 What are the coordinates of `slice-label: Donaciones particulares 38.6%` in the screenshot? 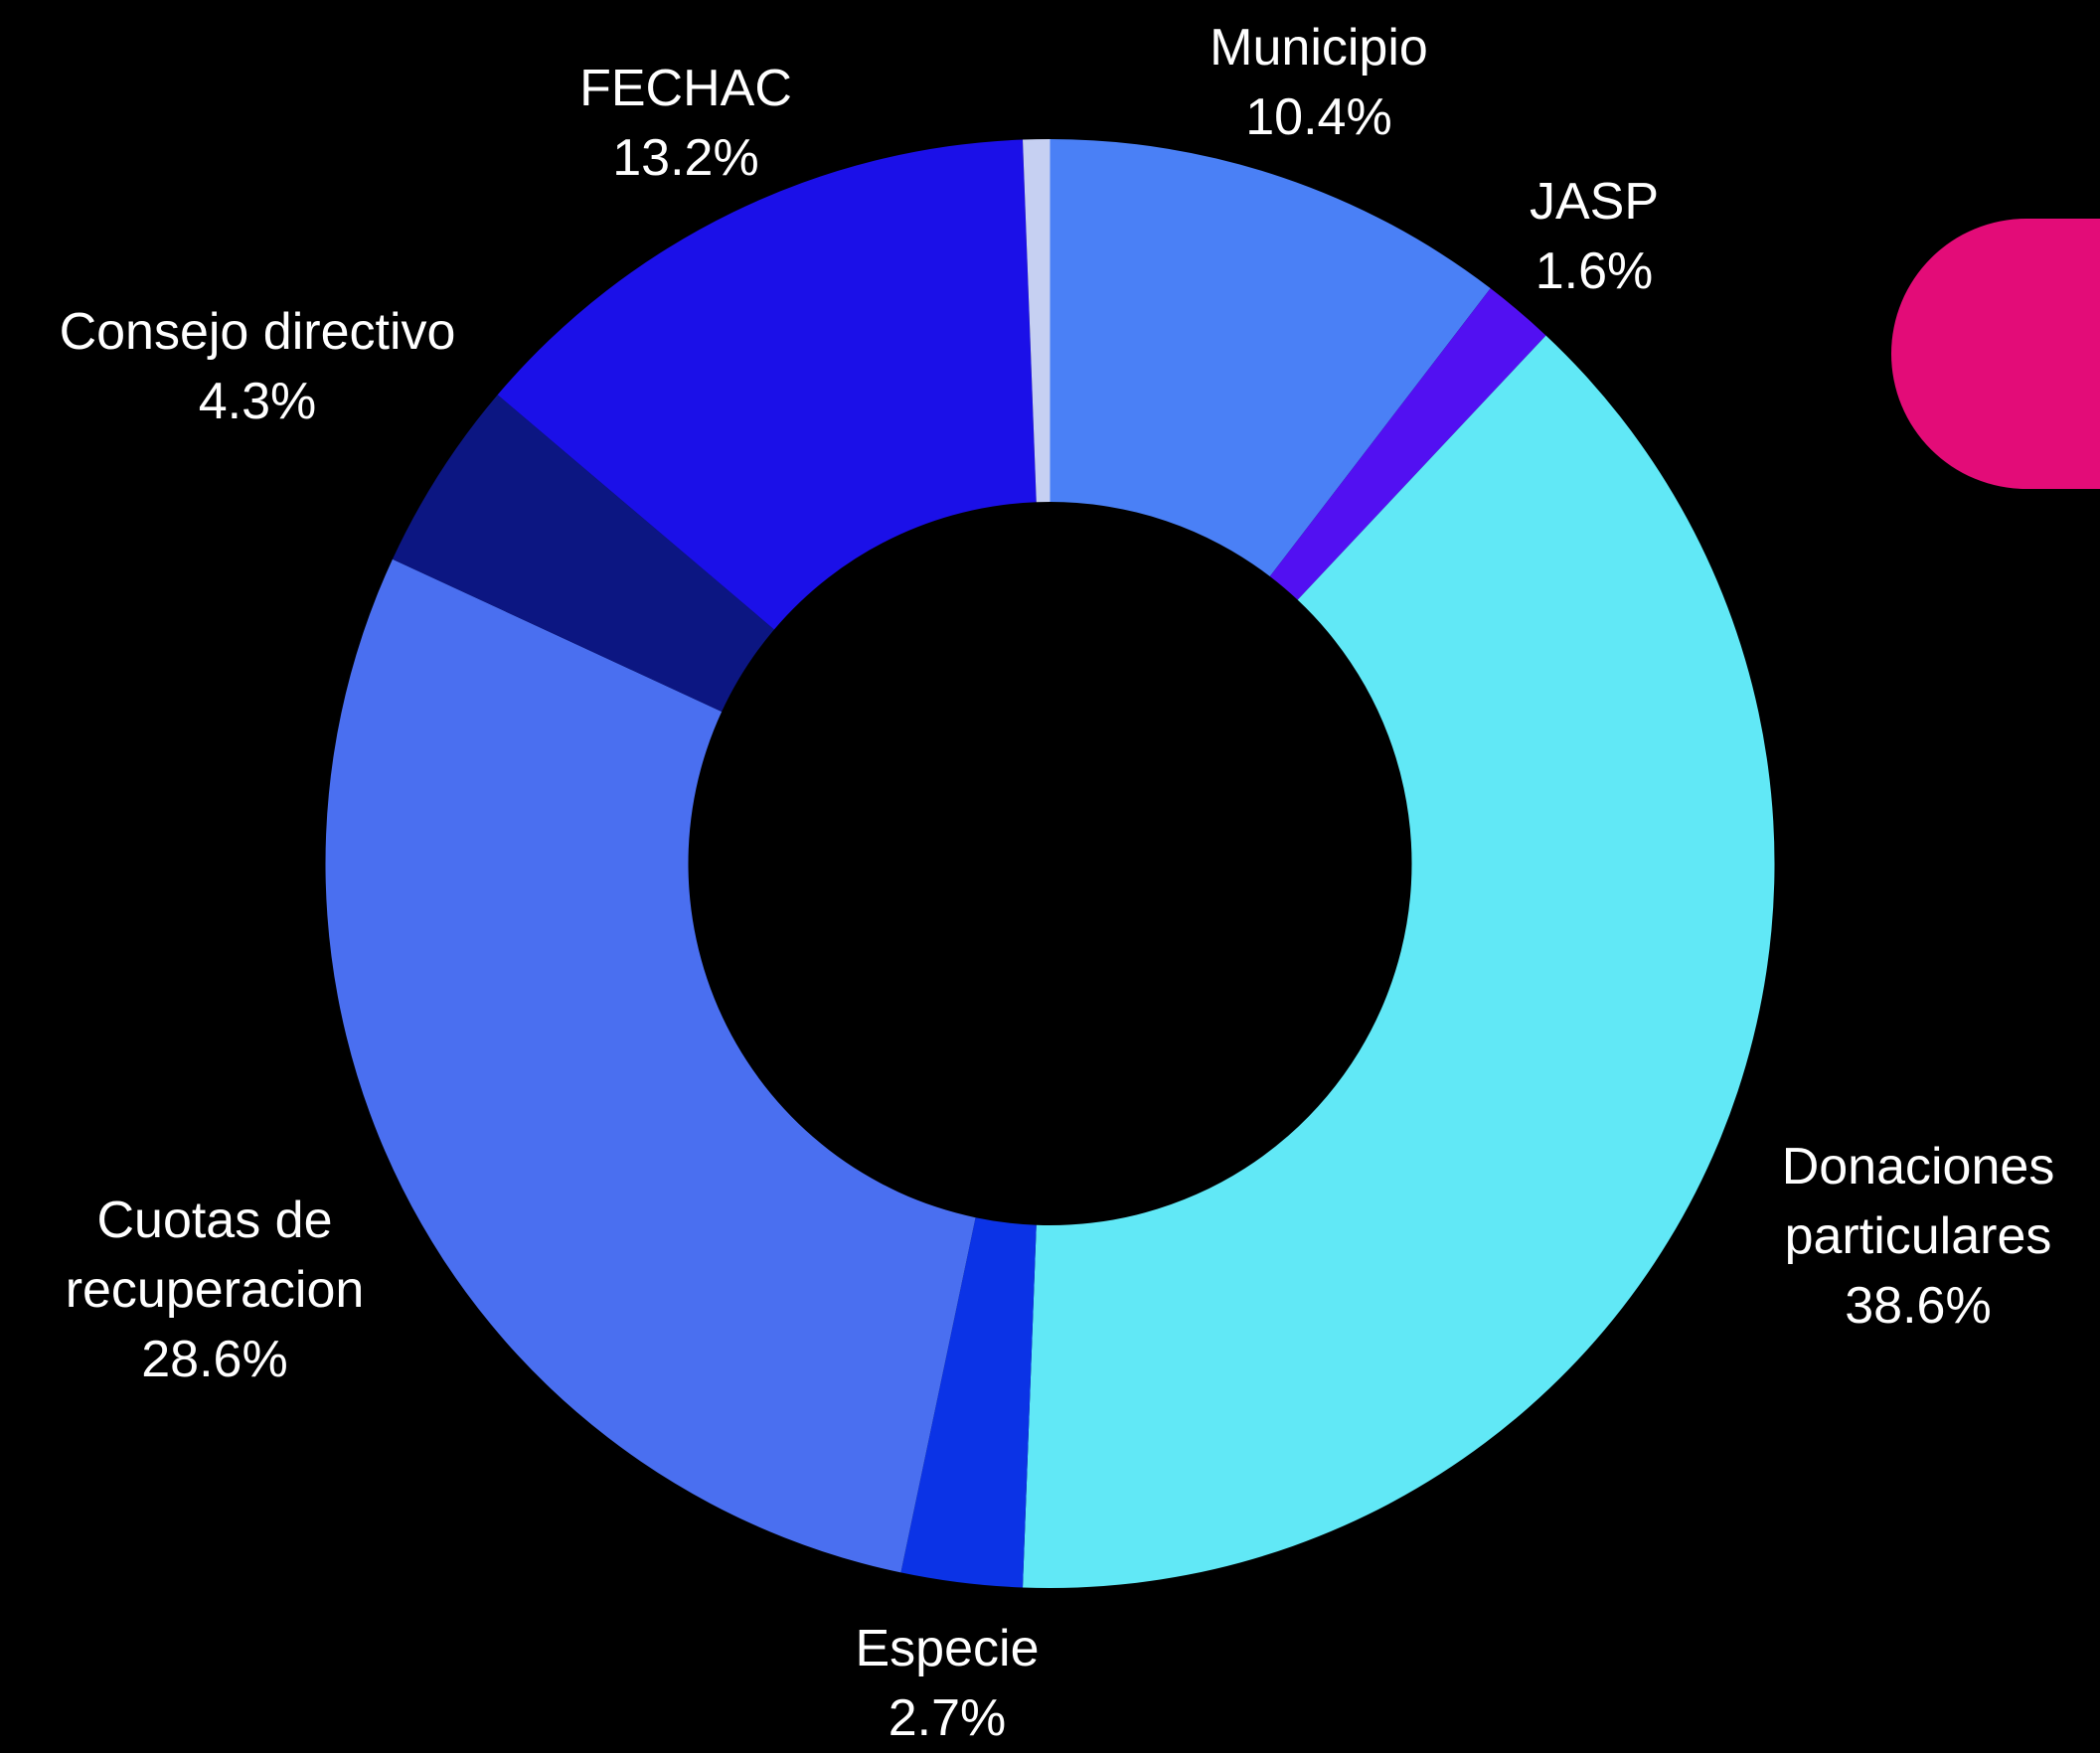 It's located at (1904, 1236).